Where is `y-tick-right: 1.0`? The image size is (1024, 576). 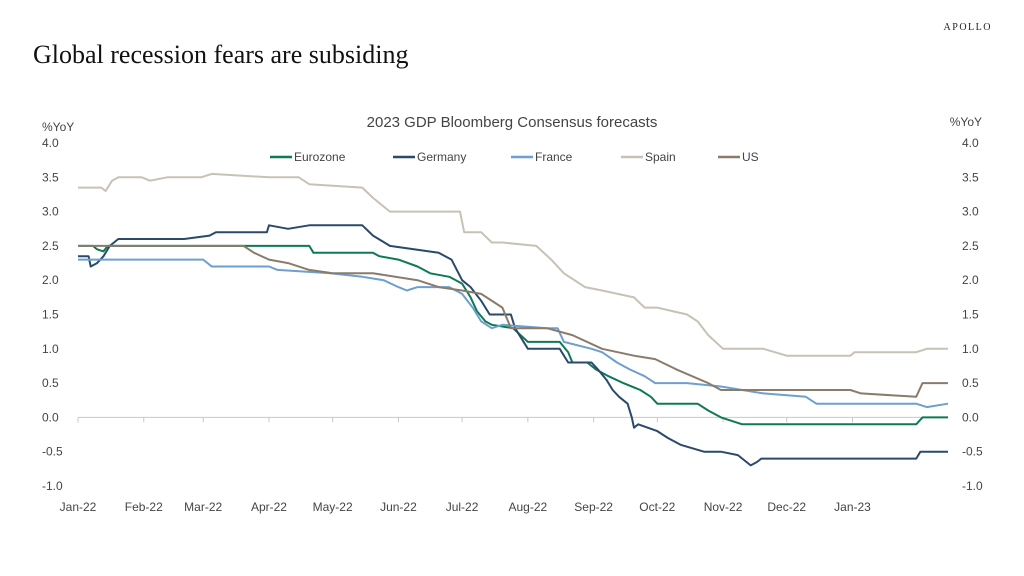
y-tick-right: 1.0 is located at coordinates (970, 349).